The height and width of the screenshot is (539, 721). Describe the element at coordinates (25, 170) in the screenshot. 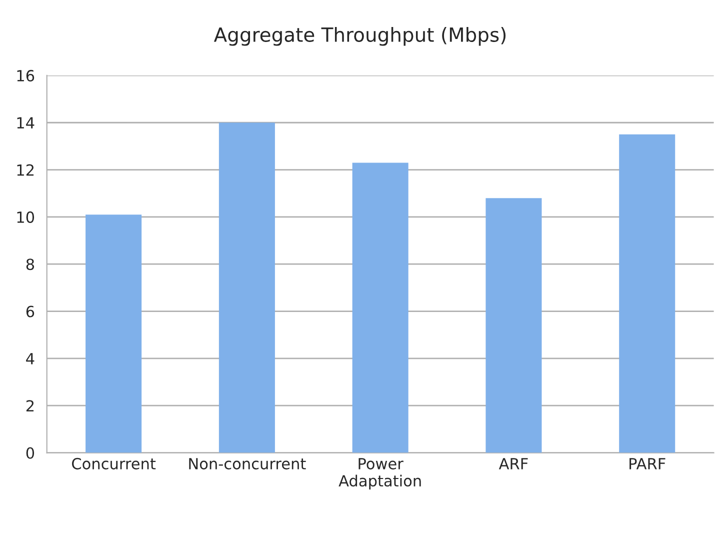

I see `y-tick-label: 12` at that location.